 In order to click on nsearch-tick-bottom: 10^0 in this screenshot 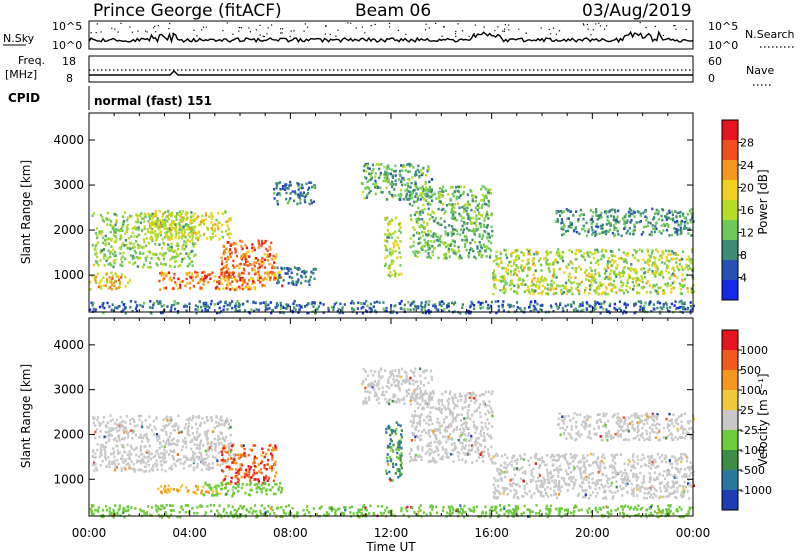, I will do `click(723, 45)`.